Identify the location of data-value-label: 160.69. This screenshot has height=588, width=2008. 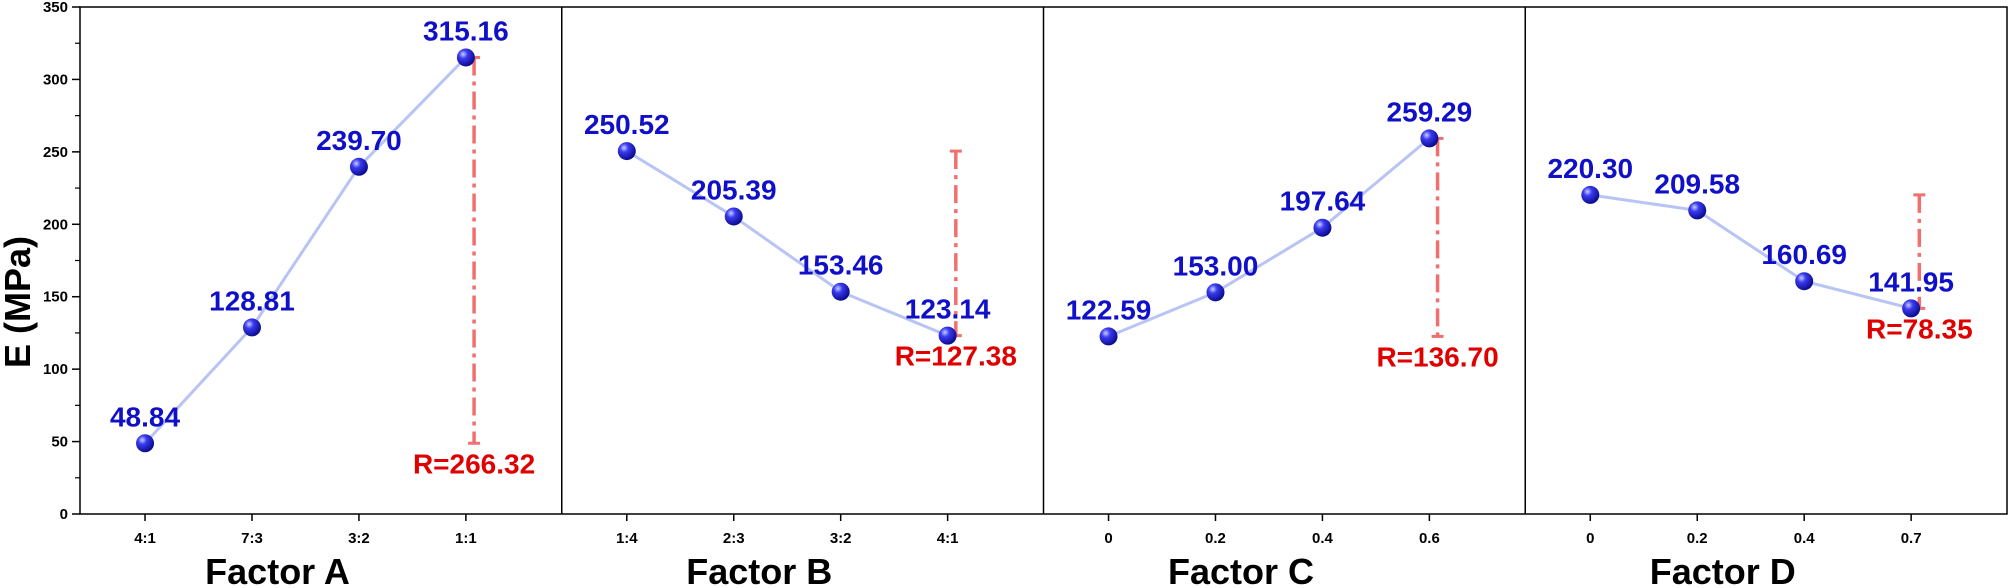
(1804, 254).